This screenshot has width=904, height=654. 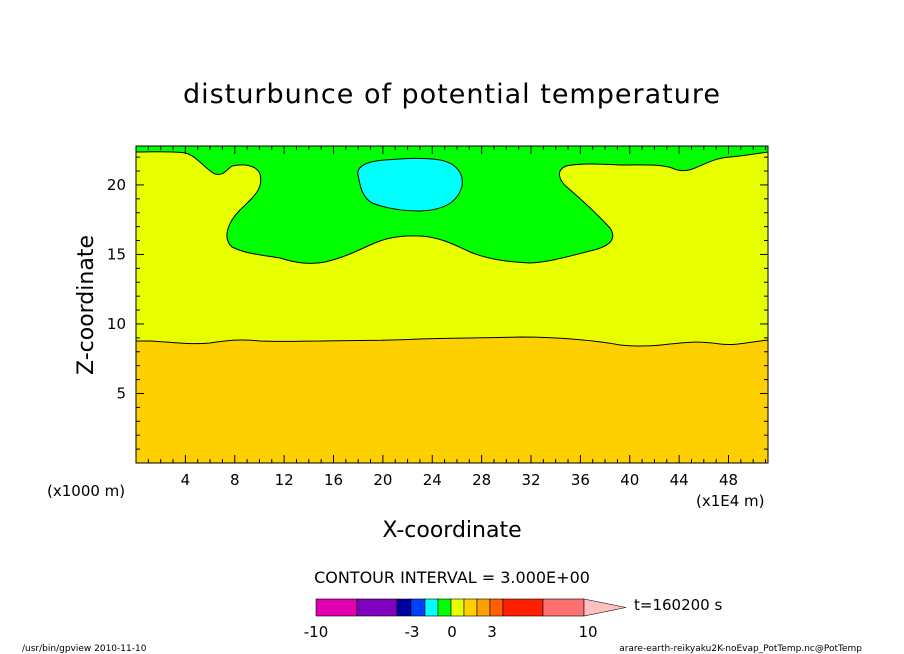 I want to click on y-axis-label: Z-coordinate, so click(x=86, y=305).